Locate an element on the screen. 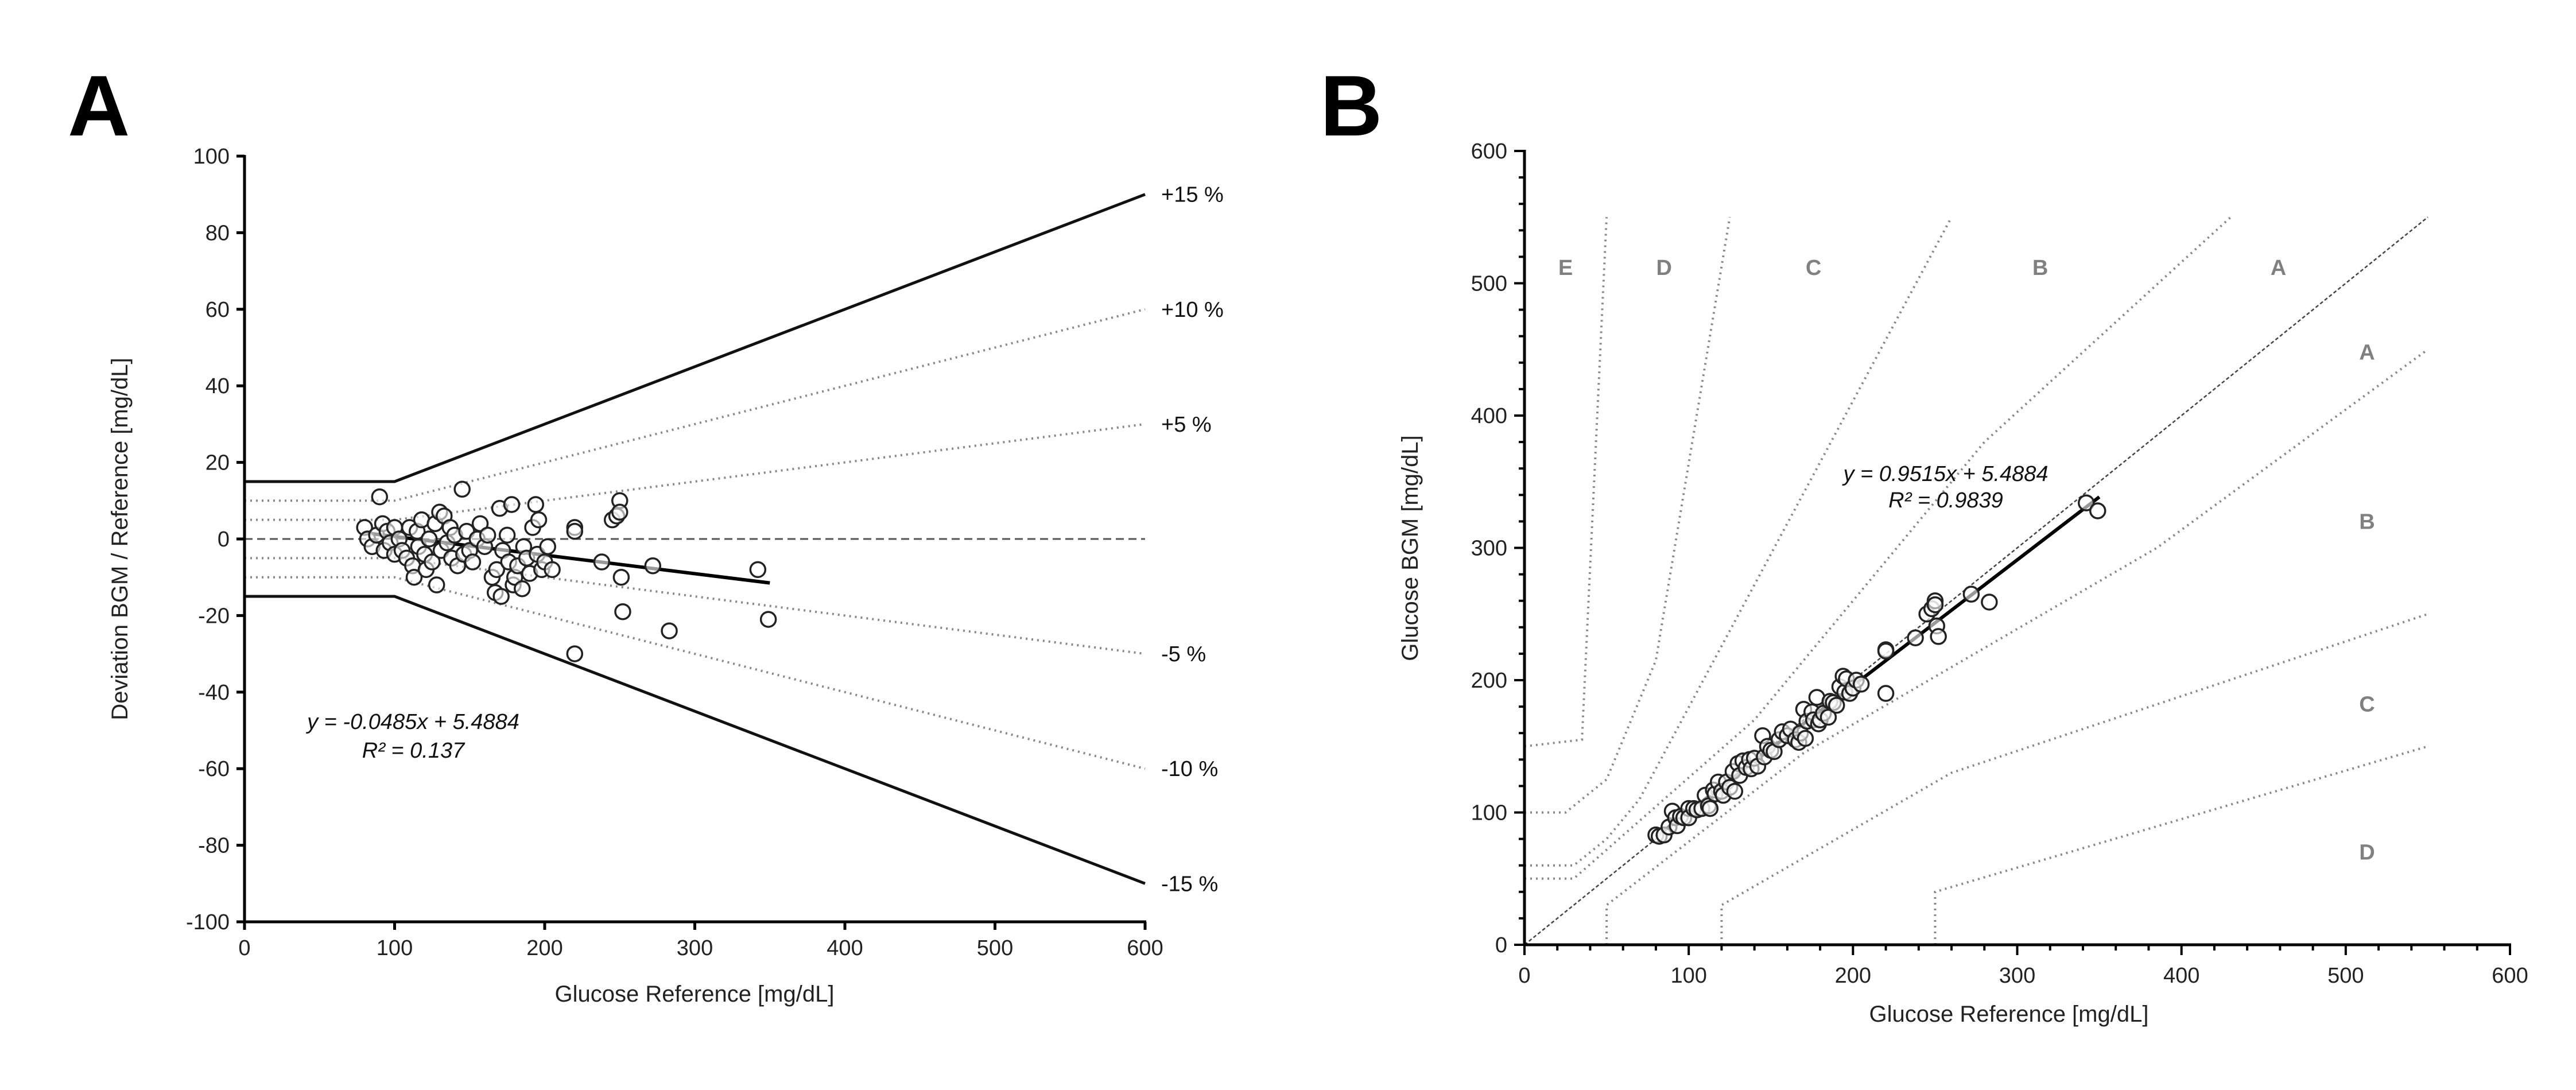 This screenshot has width=2576, height=1090. y-tick-label: 20 is located at coordinates (217, 463).